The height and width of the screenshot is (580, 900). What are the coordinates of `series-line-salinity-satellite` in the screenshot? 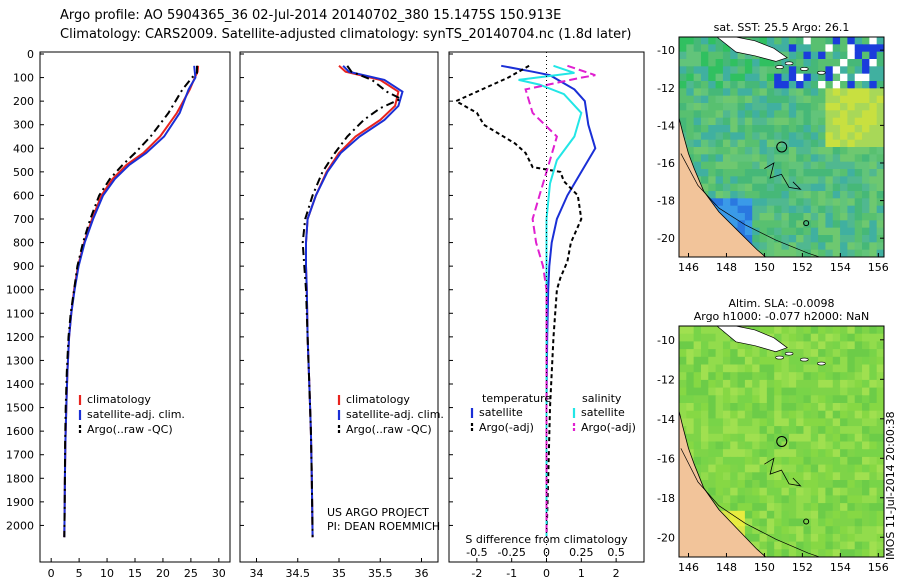 It's located at (550, 301).